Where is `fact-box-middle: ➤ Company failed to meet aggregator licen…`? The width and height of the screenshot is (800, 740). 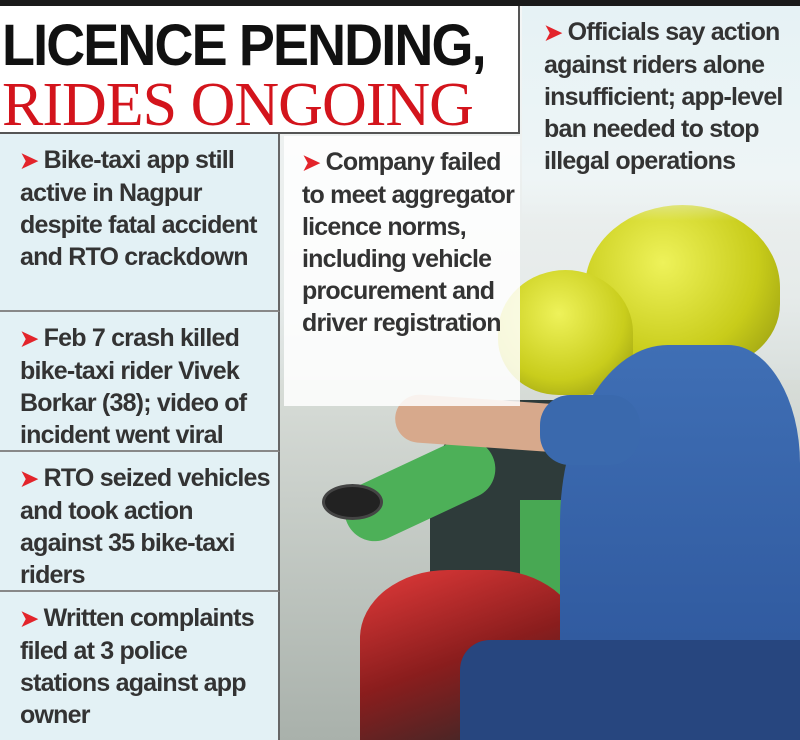 fact-box-middle: ➤ Company failed to meet aggregator licen… is located at coordinates (402, 271).